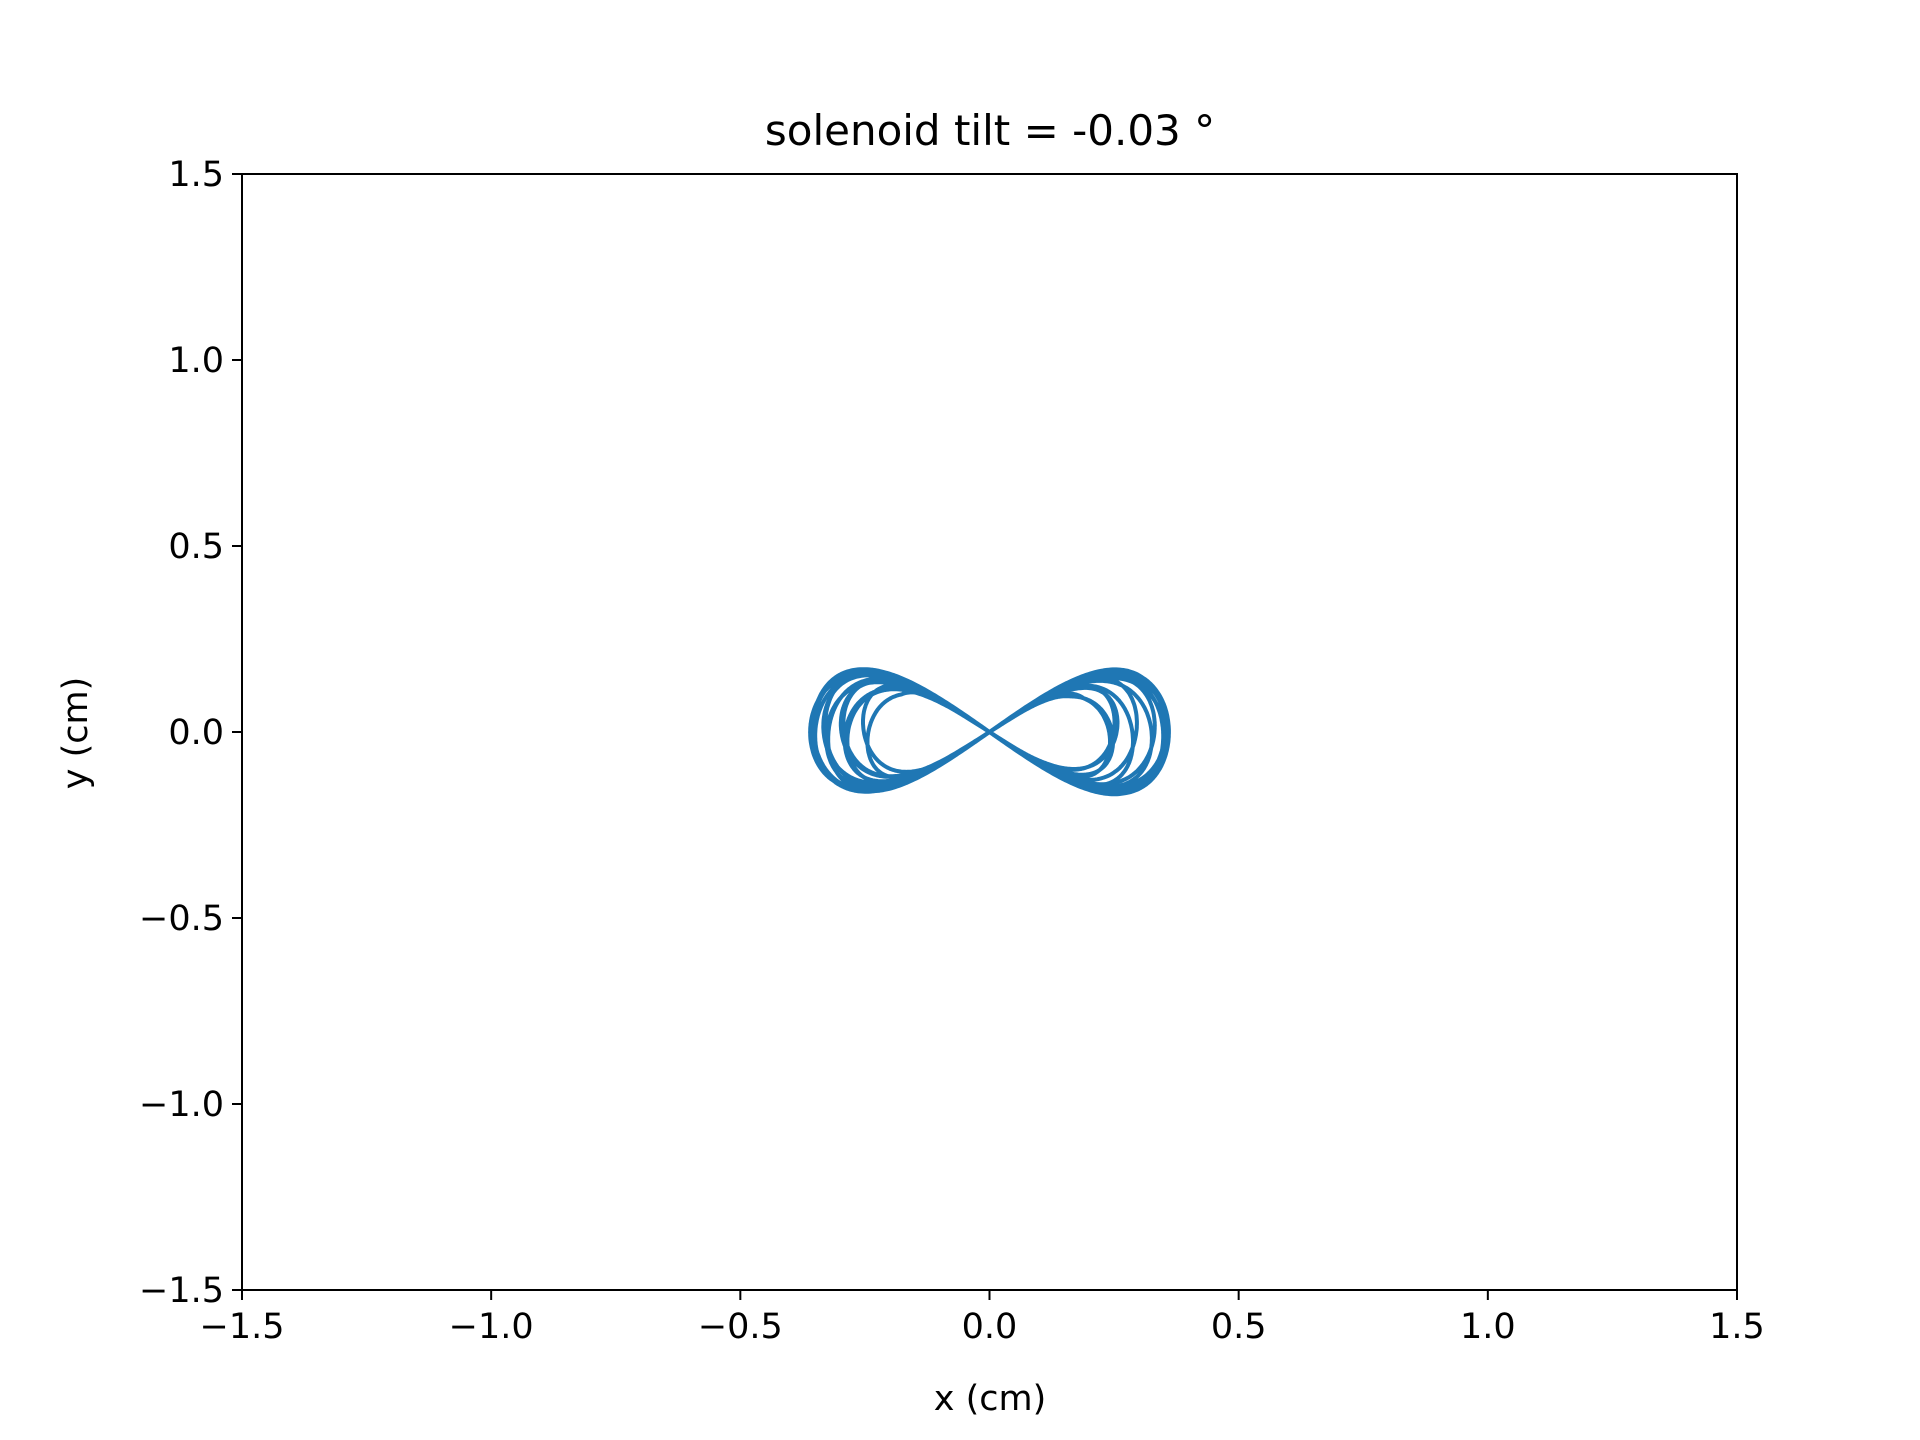 This screenshot has width=1920, height=1440. I want to click on x-tick-label: 0.0, so click(990, 1327).